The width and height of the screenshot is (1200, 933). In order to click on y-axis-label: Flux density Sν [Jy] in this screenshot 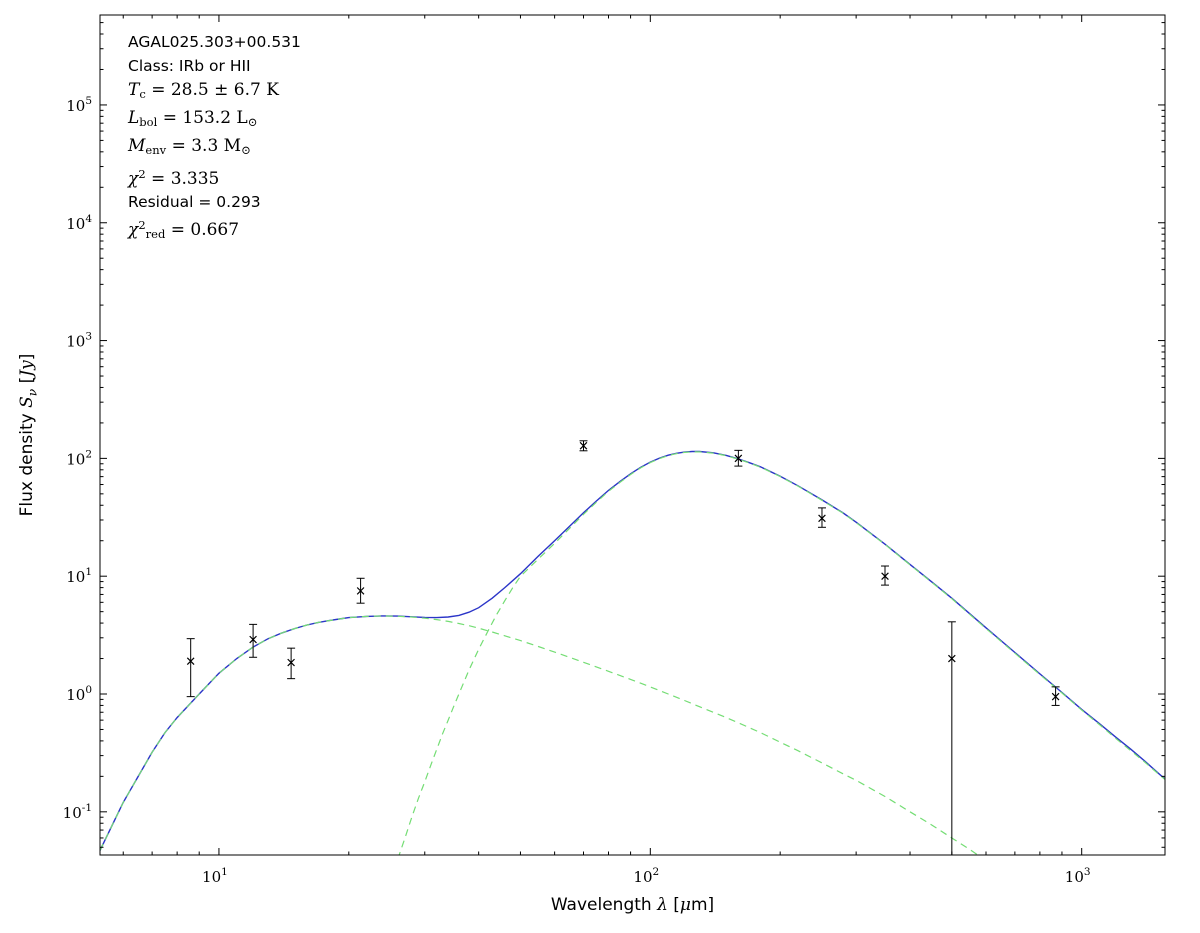, I will do `click(28, 435)`.